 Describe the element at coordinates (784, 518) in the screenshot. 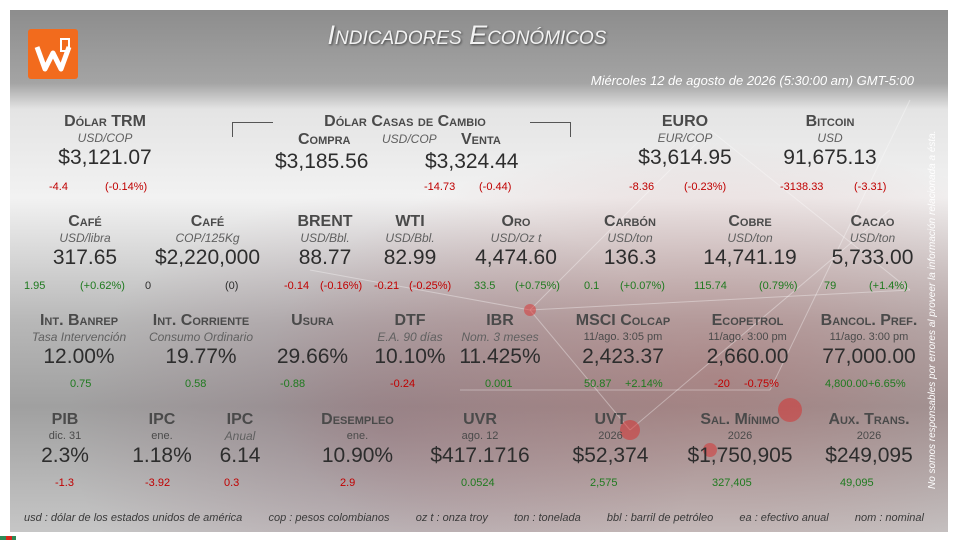

I see `legend-ea: ea : efectivo anual` at that location.